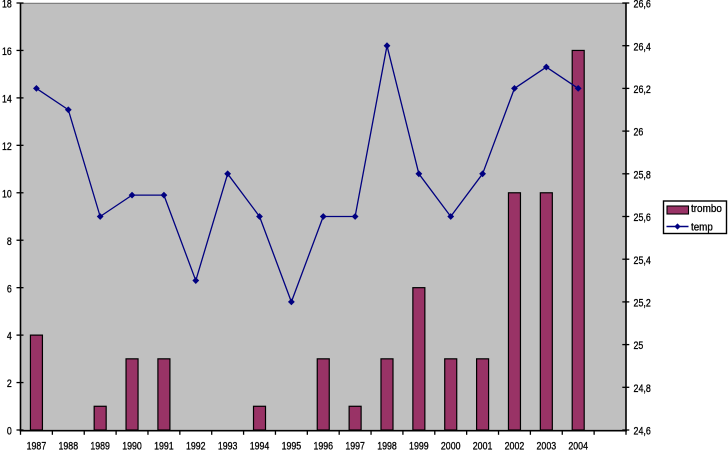  Describe the element at coordinates (196, 447) in the screenshot. I see `svg-text: 1992` at that location.